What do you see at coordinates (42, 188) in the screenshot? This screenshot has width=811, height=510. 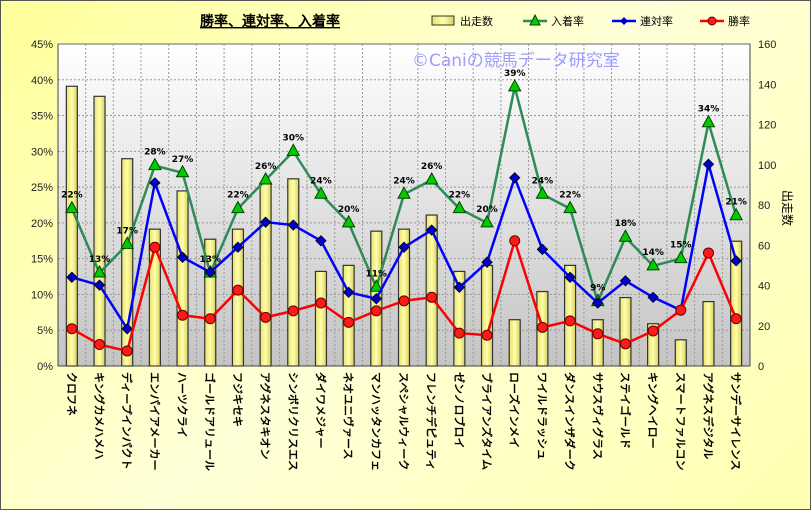 I see `left-tick-label: 25%` at bounding box center [42, 188].